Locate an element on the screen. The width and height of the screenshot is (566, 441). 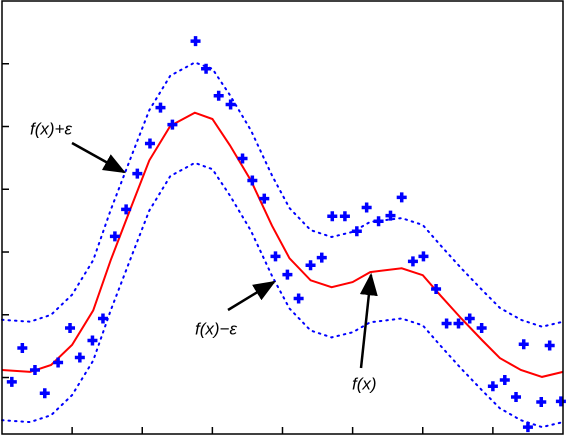
annotation-label: f(x)+ε is located at coordinates (51, 128).